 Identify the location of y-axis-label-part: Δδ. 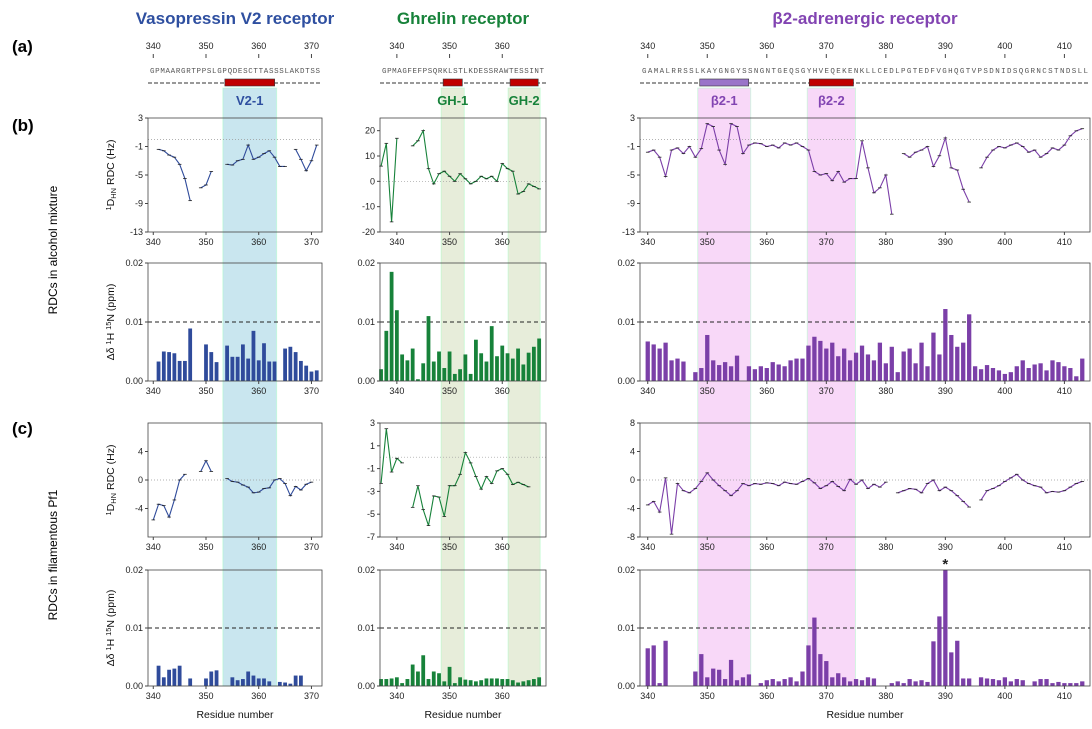
(111, 353).